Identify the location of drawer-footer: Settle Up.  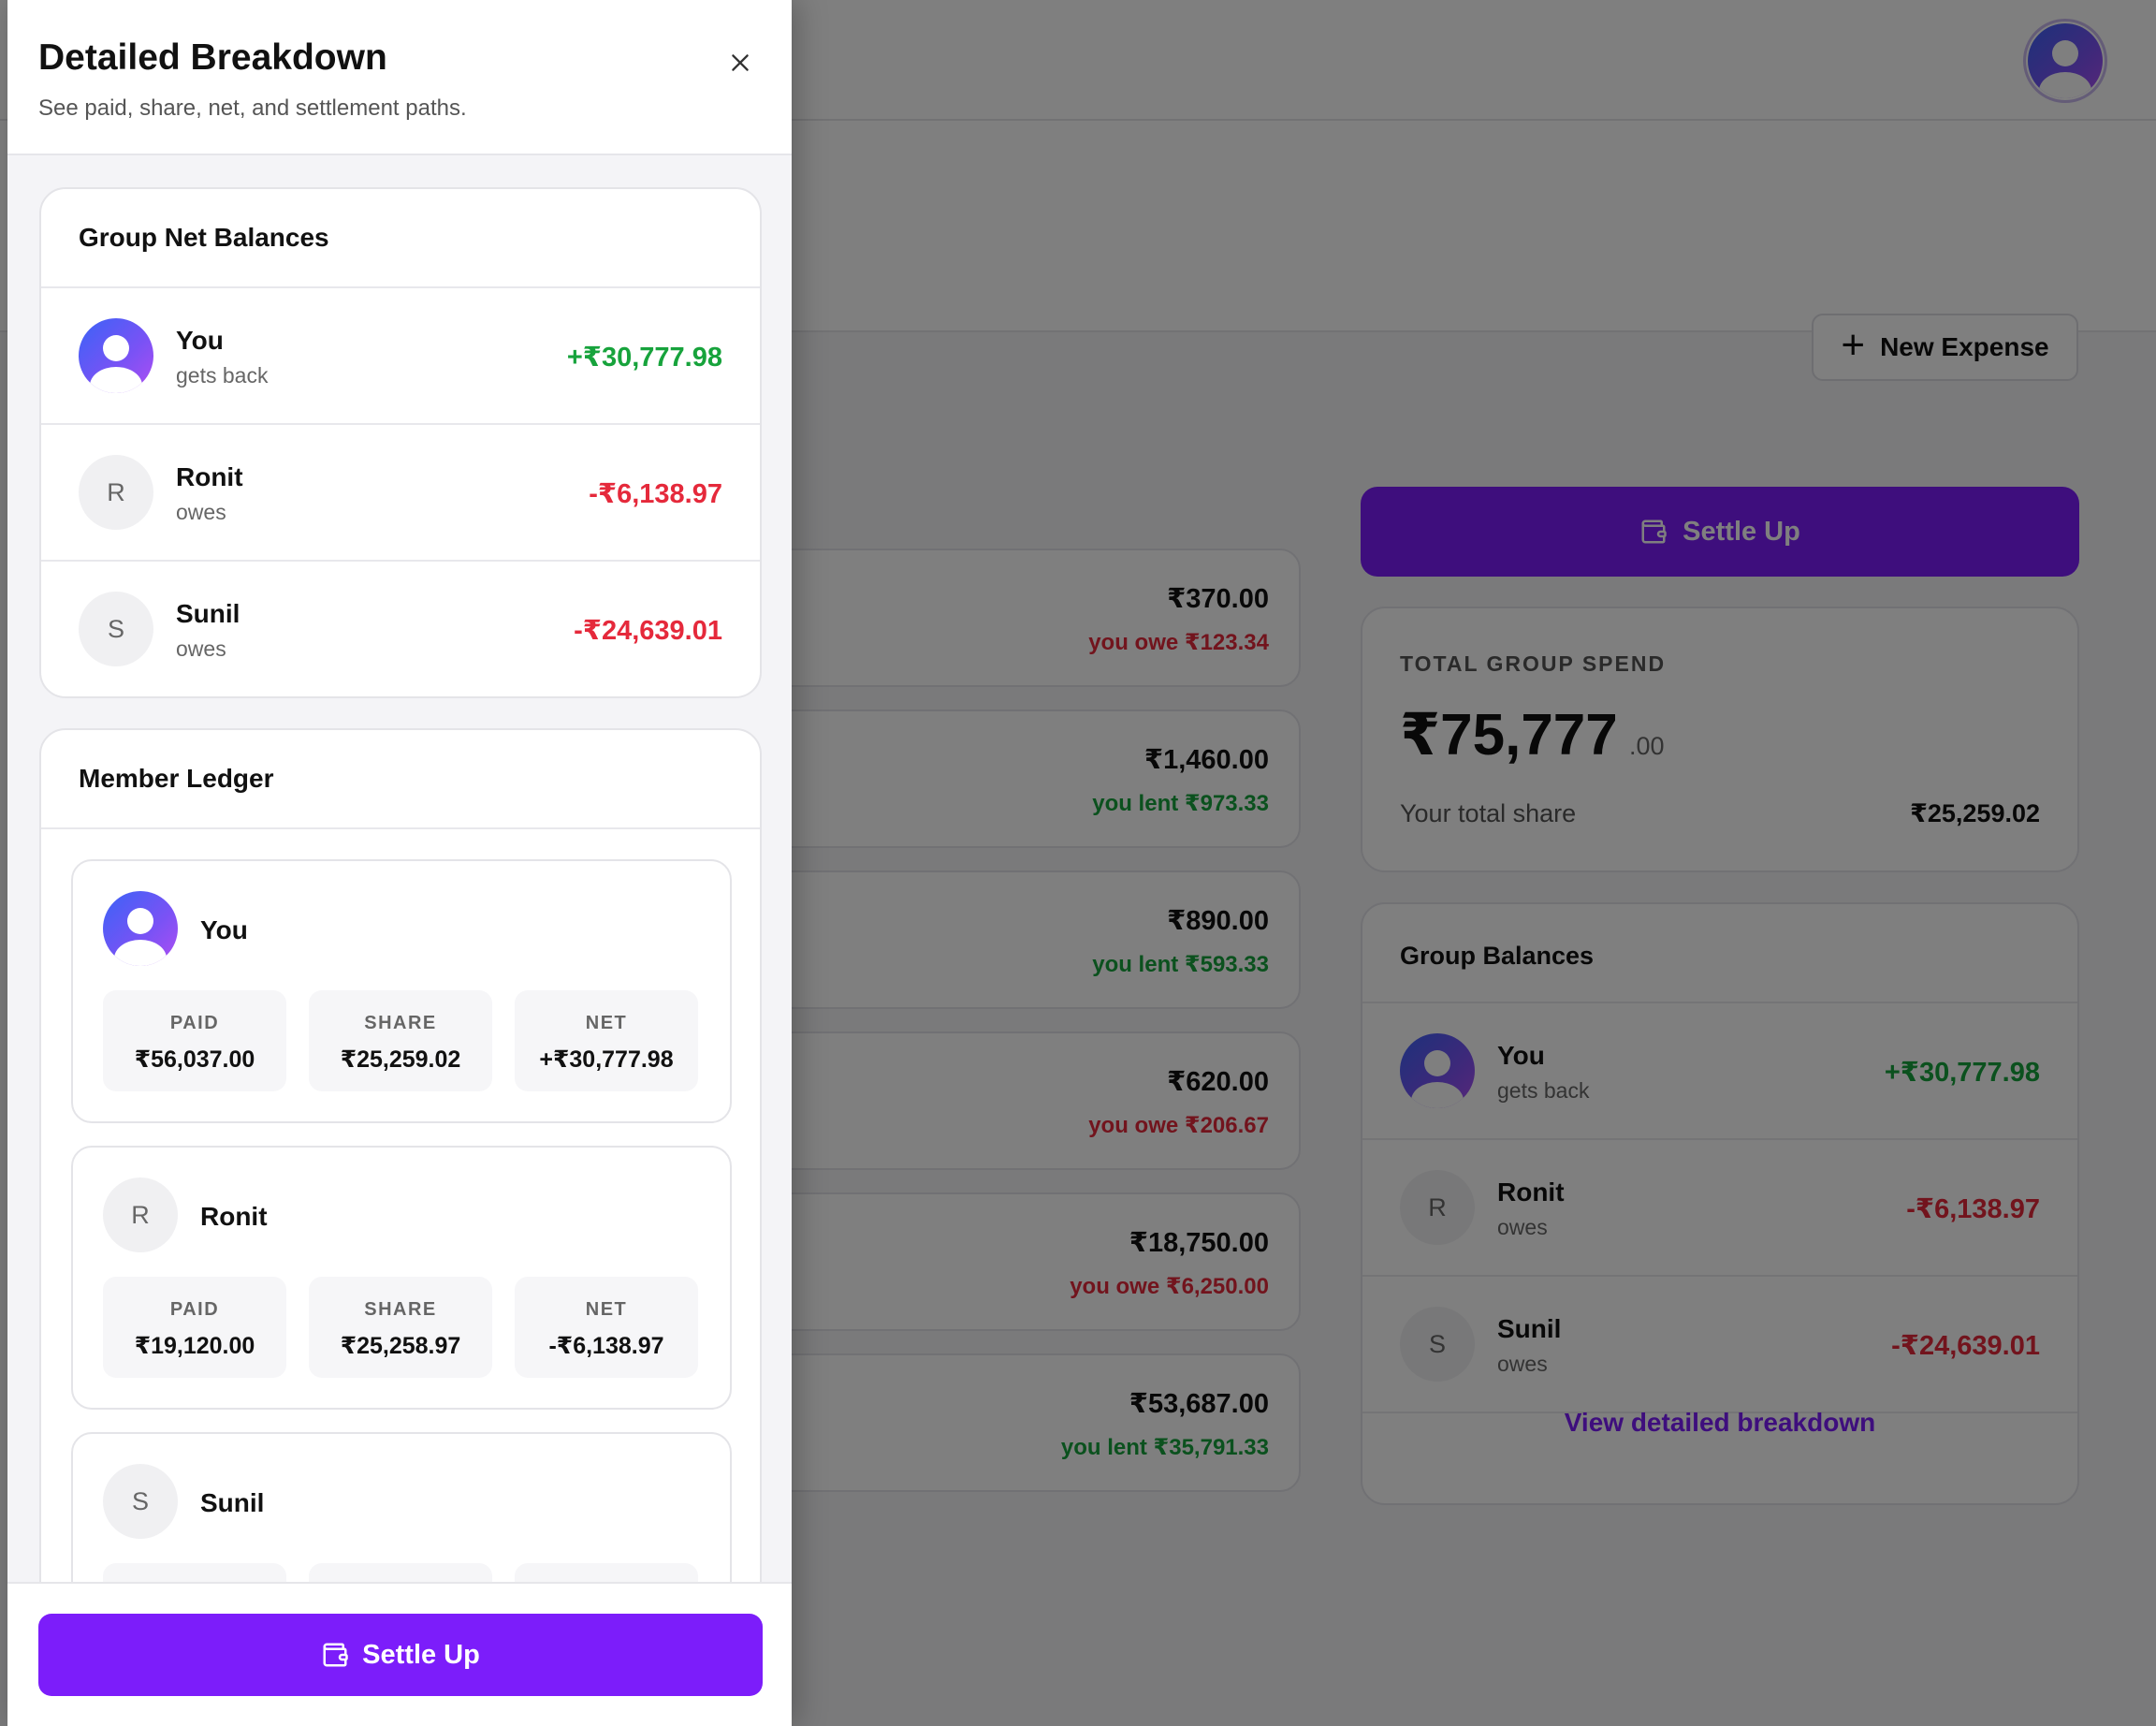
(399, 1654).